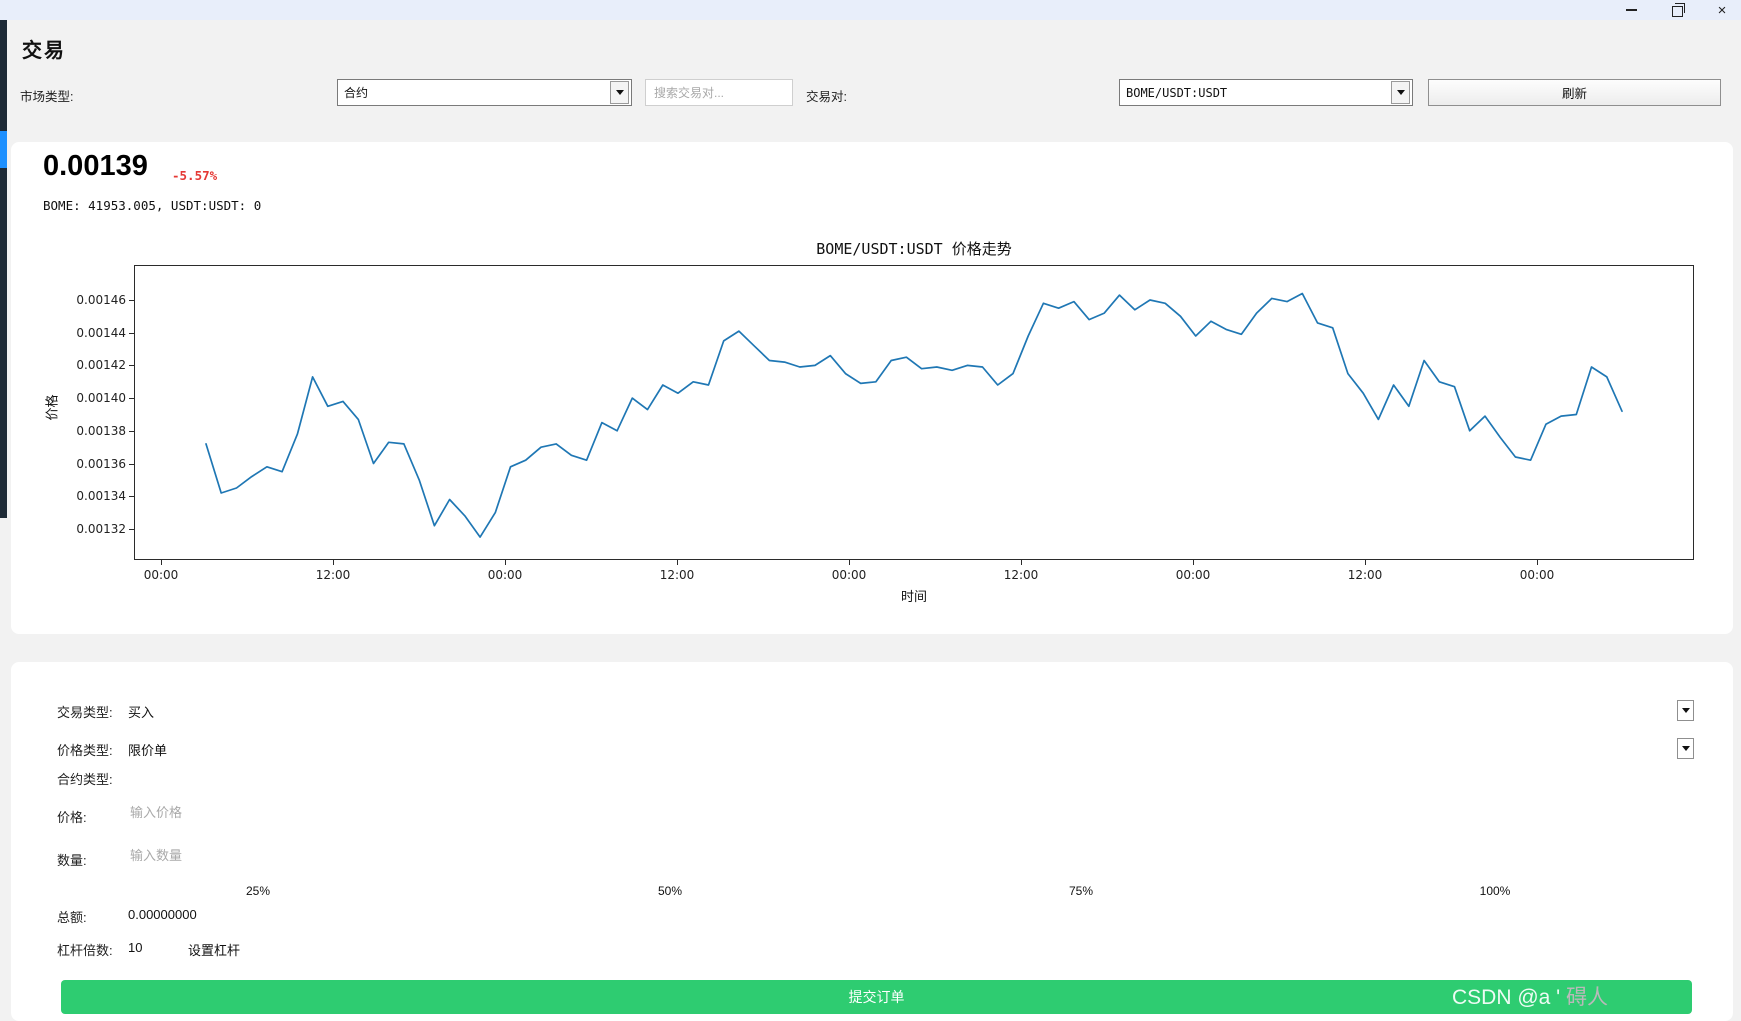 This screenshot has height=1021, width=1741. I want to click on percent-100-button: 100%, so click(1495, 891).